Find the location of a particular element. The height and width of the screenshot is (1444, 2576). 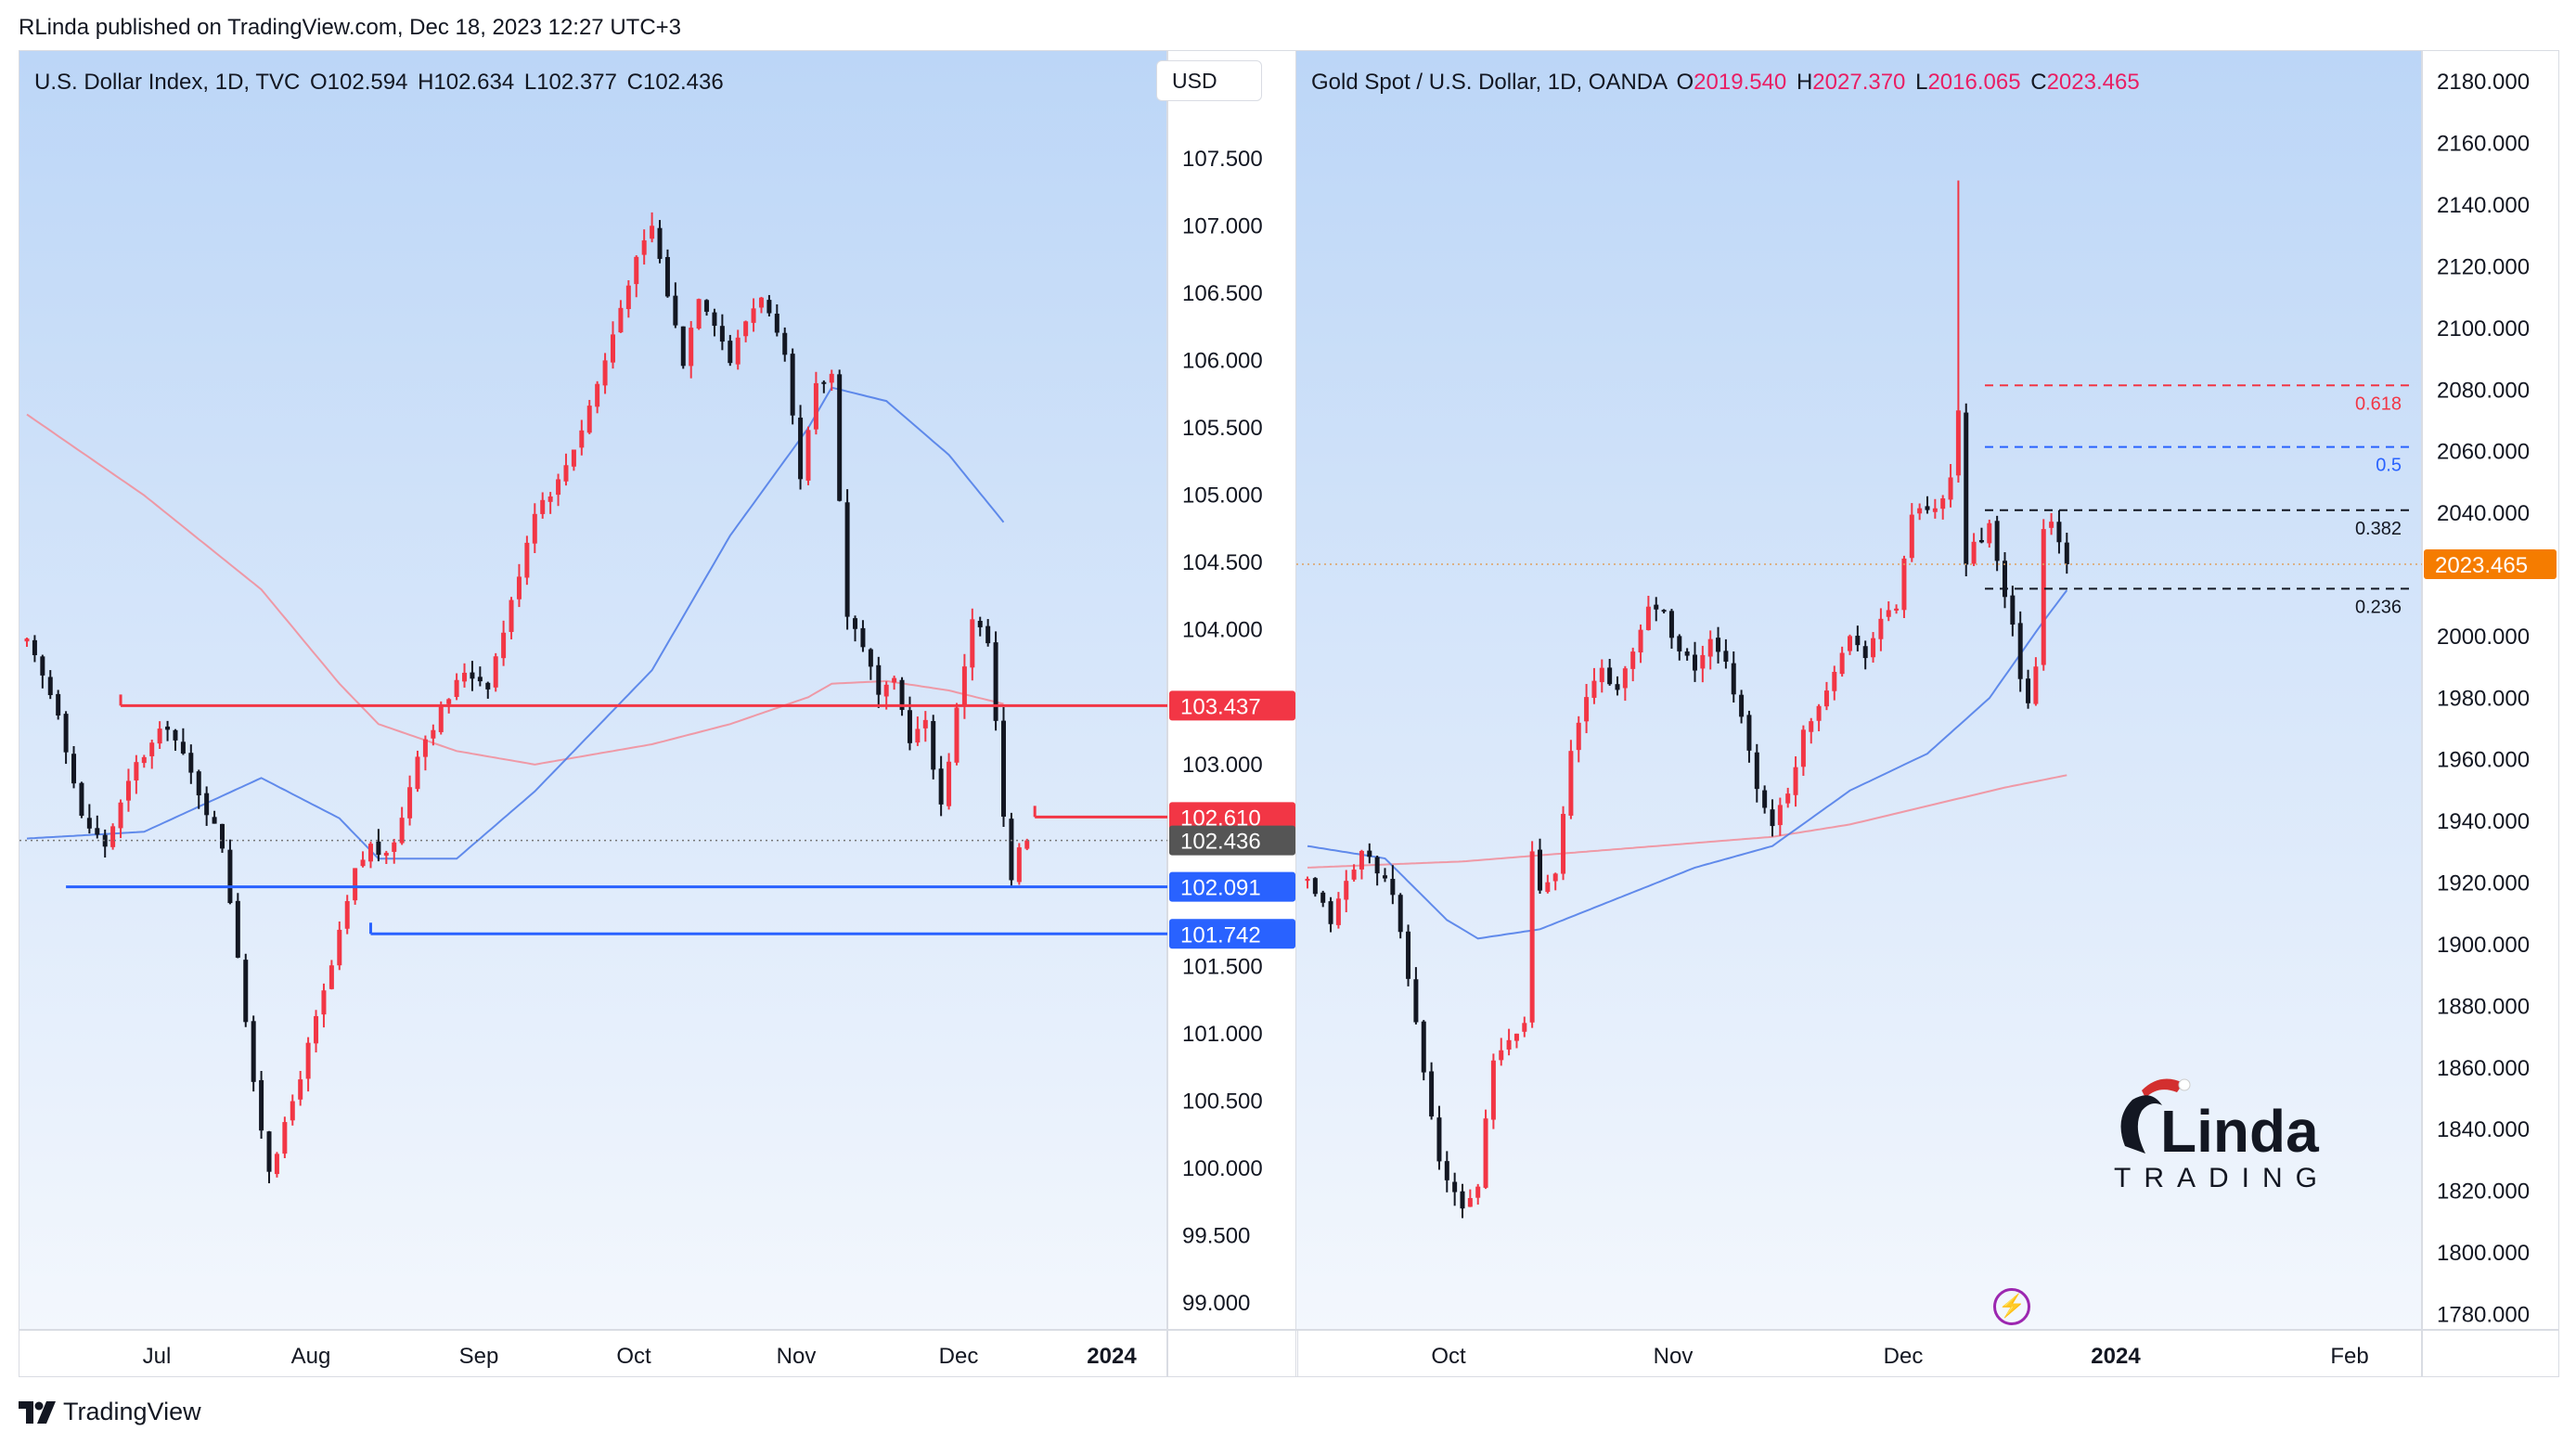

gold-close-label: C is located at coordinates (2038, 82).